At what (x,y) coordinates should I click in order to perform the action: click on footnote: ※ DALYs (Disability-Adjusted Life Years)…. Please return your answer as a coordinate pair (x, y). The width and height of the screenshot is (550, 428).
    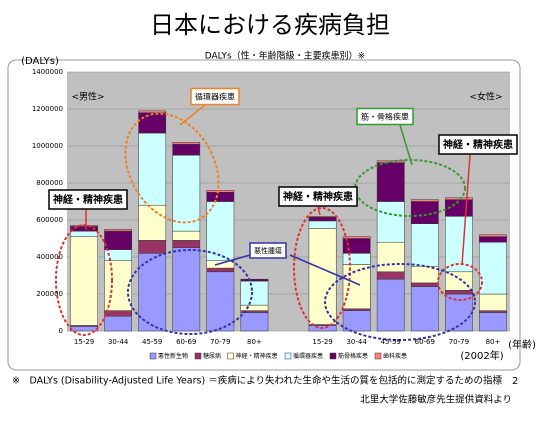
    Looking at the image, I should click on (257, 381).